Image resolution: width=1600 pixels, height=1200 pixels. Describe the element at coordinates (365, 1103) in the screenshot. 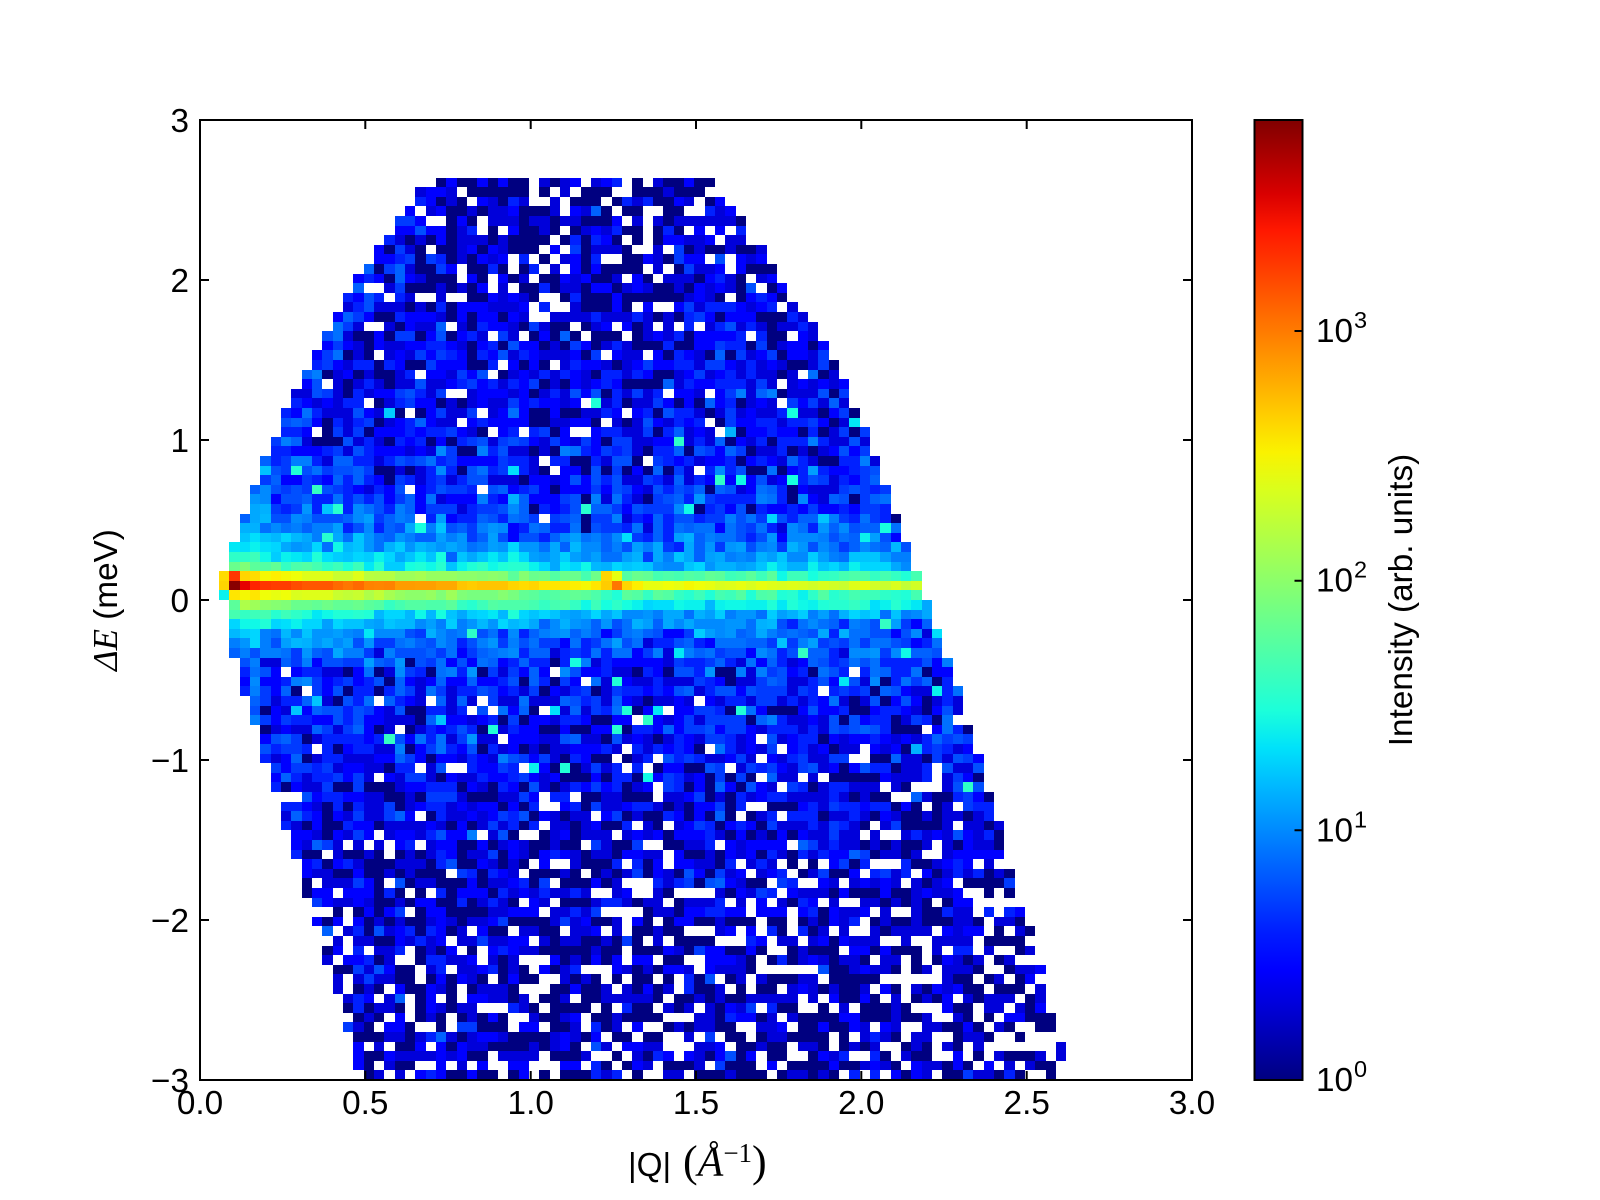

I see `svg-text: 0.5` at that location.